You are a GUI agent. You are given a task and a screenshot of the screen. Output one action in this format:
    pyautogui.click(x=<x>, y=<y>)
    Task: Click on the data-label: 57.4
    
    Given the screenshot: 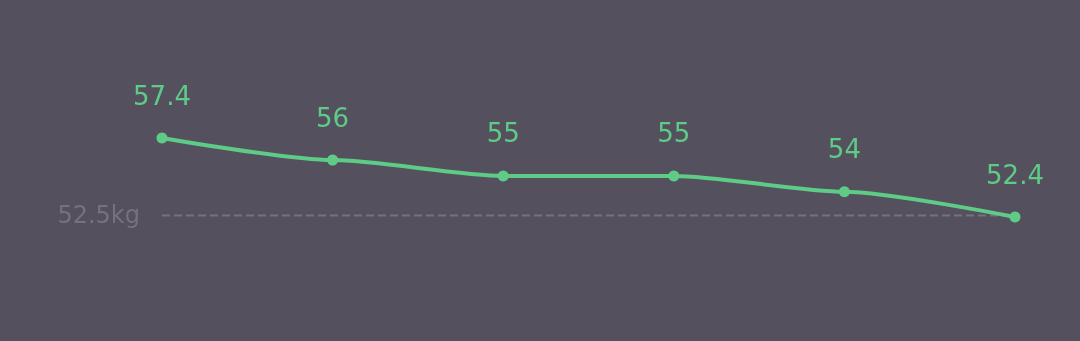 What is the action you would take?
    pyautogui.click(x=162, y=95)
    